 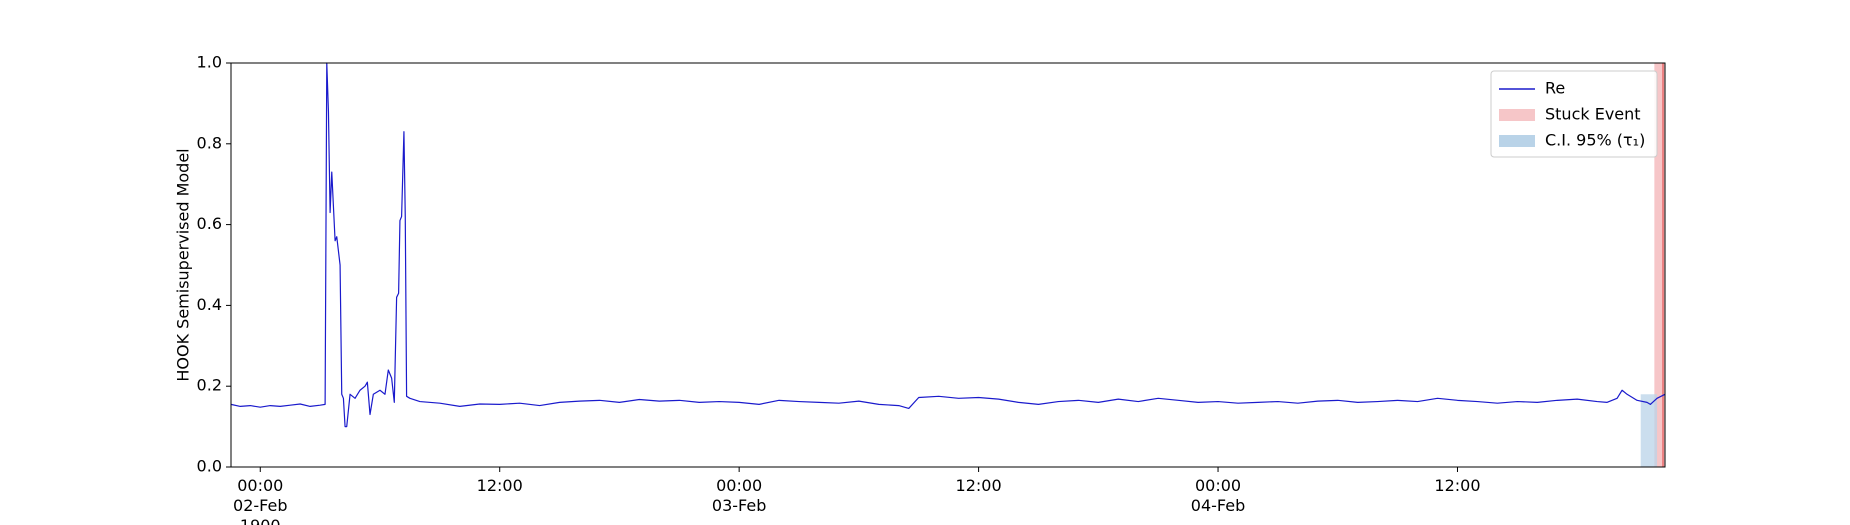 I want to click on y-tick-label: 0.0, so click(x=209, y=466).